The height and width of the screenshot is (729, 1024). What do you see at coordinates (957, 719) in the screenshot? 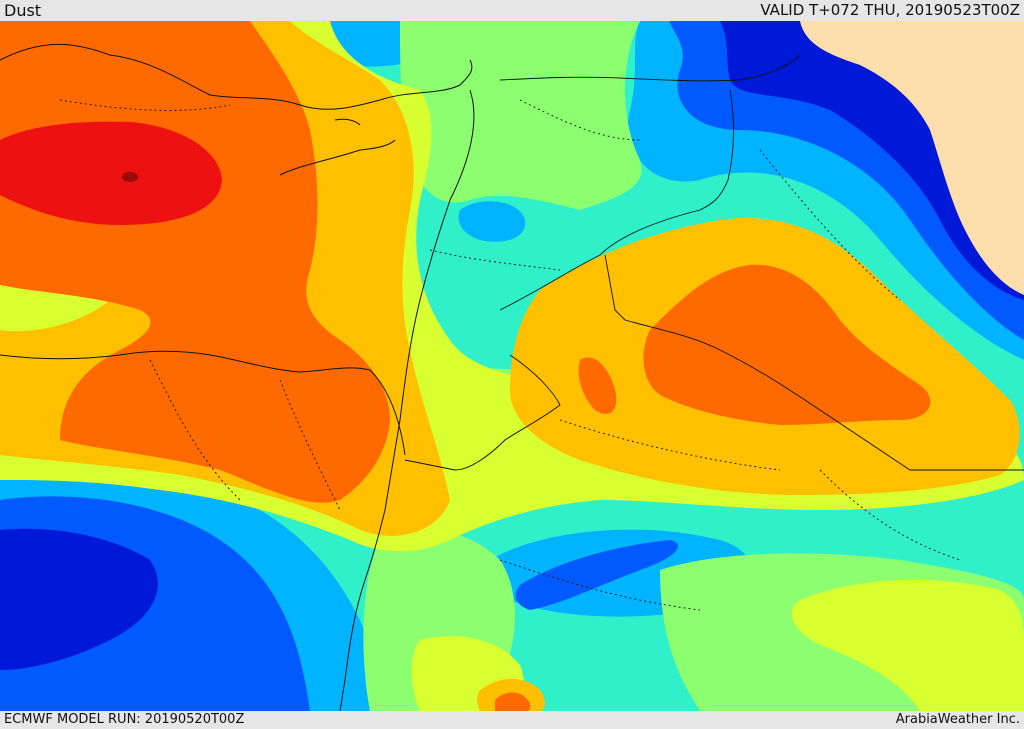
I see `credit-label: ArabiaWeather Inc.` at bounding box center [957, 719].